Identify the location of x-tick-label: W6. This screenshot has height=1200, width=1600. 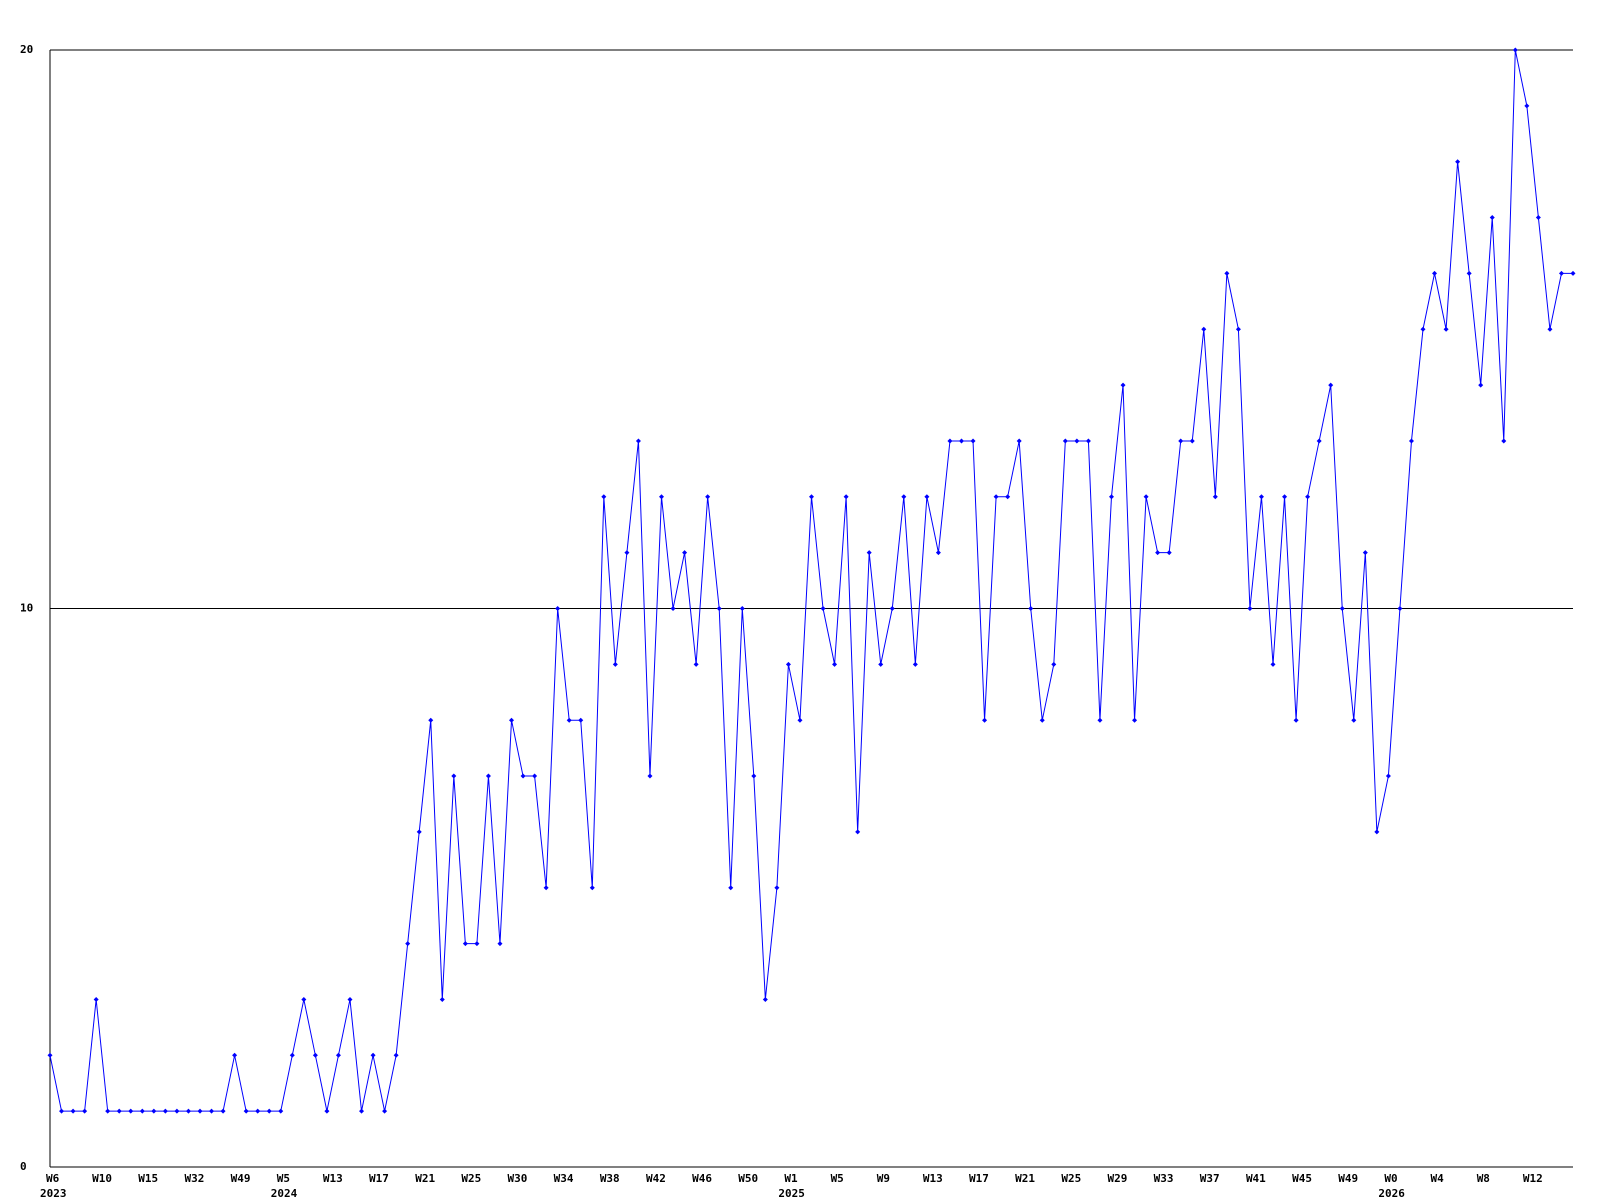
(53, 1178).